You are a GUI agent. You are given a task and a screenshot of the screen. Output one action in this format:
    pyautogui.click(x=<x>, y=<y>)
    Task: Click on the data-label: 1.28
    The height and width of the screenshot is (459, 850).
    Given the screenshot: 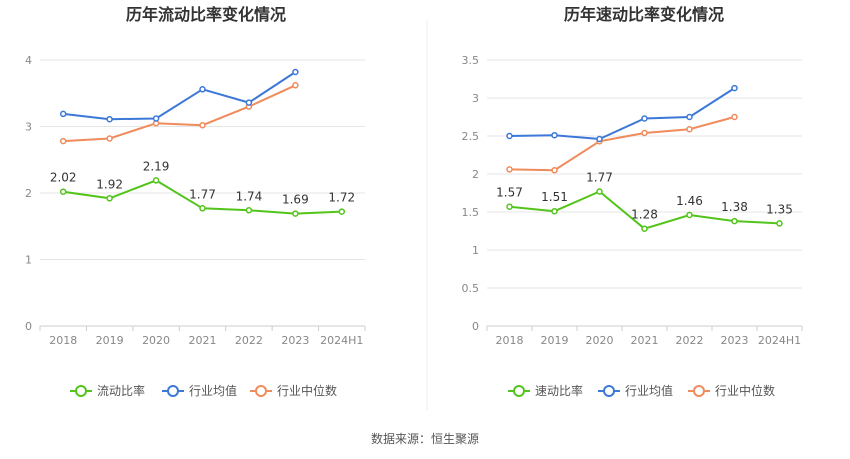 What is the action you would take?
    pyautogui.click(x=644, y=215)
    